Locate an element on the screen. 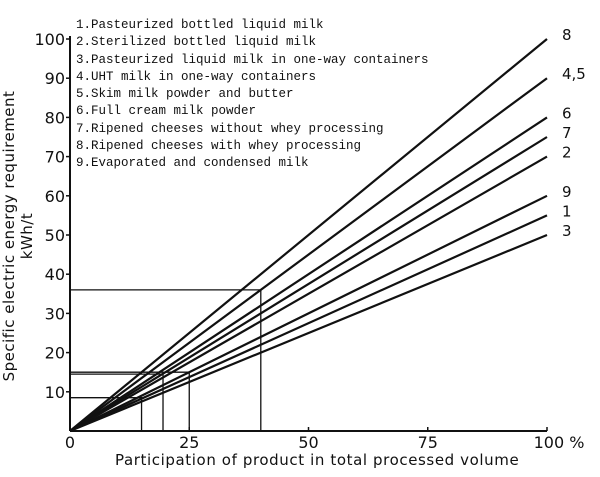 This screenshot has height=477, width=600. series-label: 1 is located at coordinates (567, 211).